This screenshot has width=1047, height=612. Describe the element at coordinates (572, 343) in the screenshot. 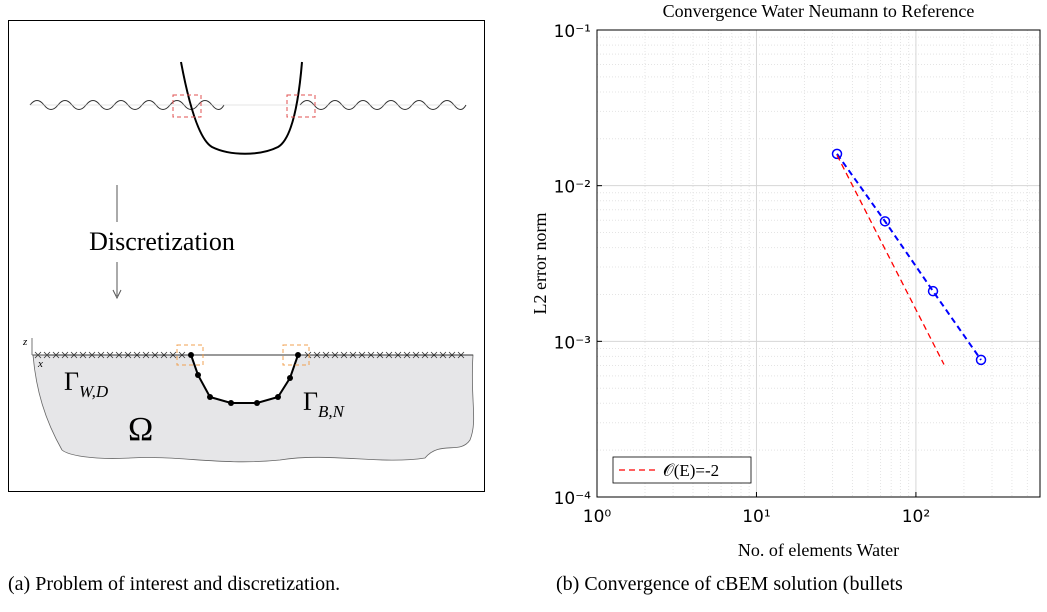

I see `y-tick-label: 10⁻³` at that location.